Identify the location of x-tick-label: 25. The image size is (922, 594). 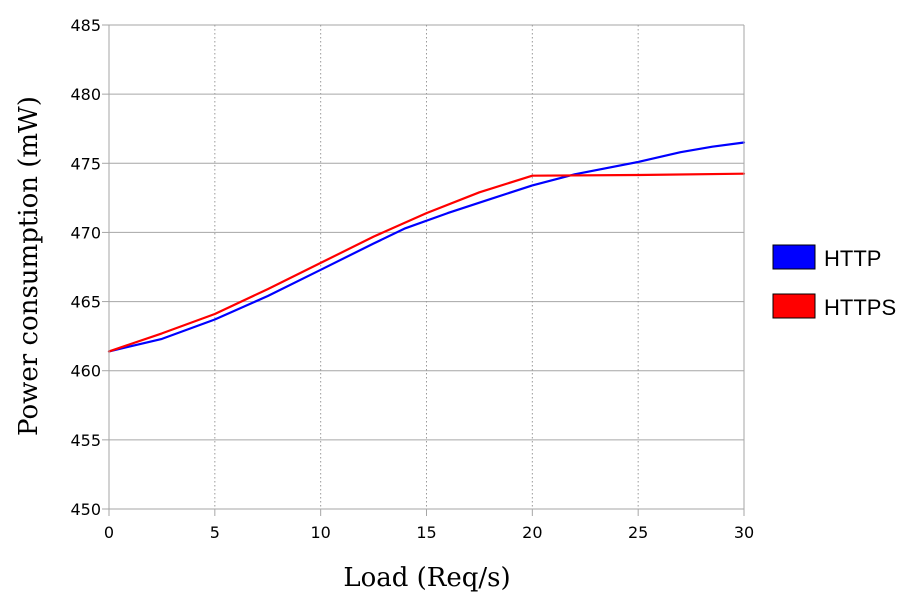
(638, 532).